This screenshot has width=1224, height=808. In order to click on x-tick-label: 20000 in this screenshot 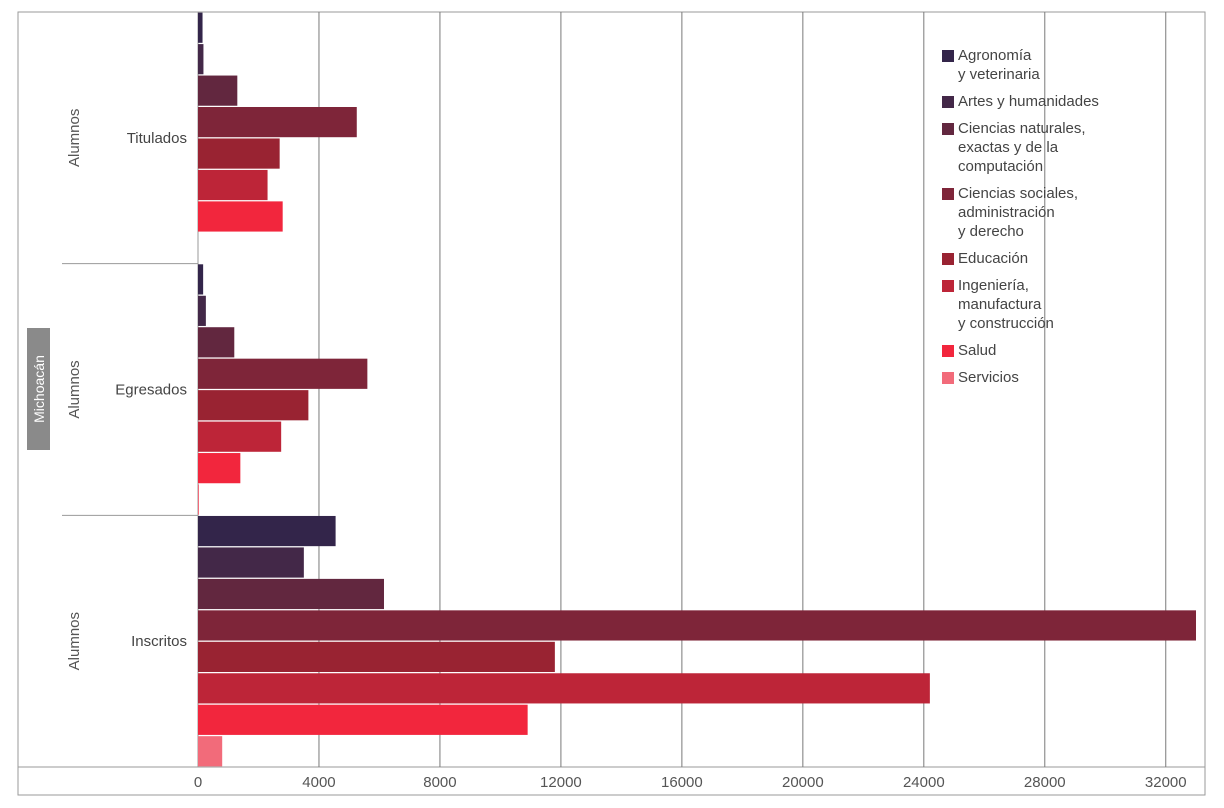, I will do `click(803, 782)`.